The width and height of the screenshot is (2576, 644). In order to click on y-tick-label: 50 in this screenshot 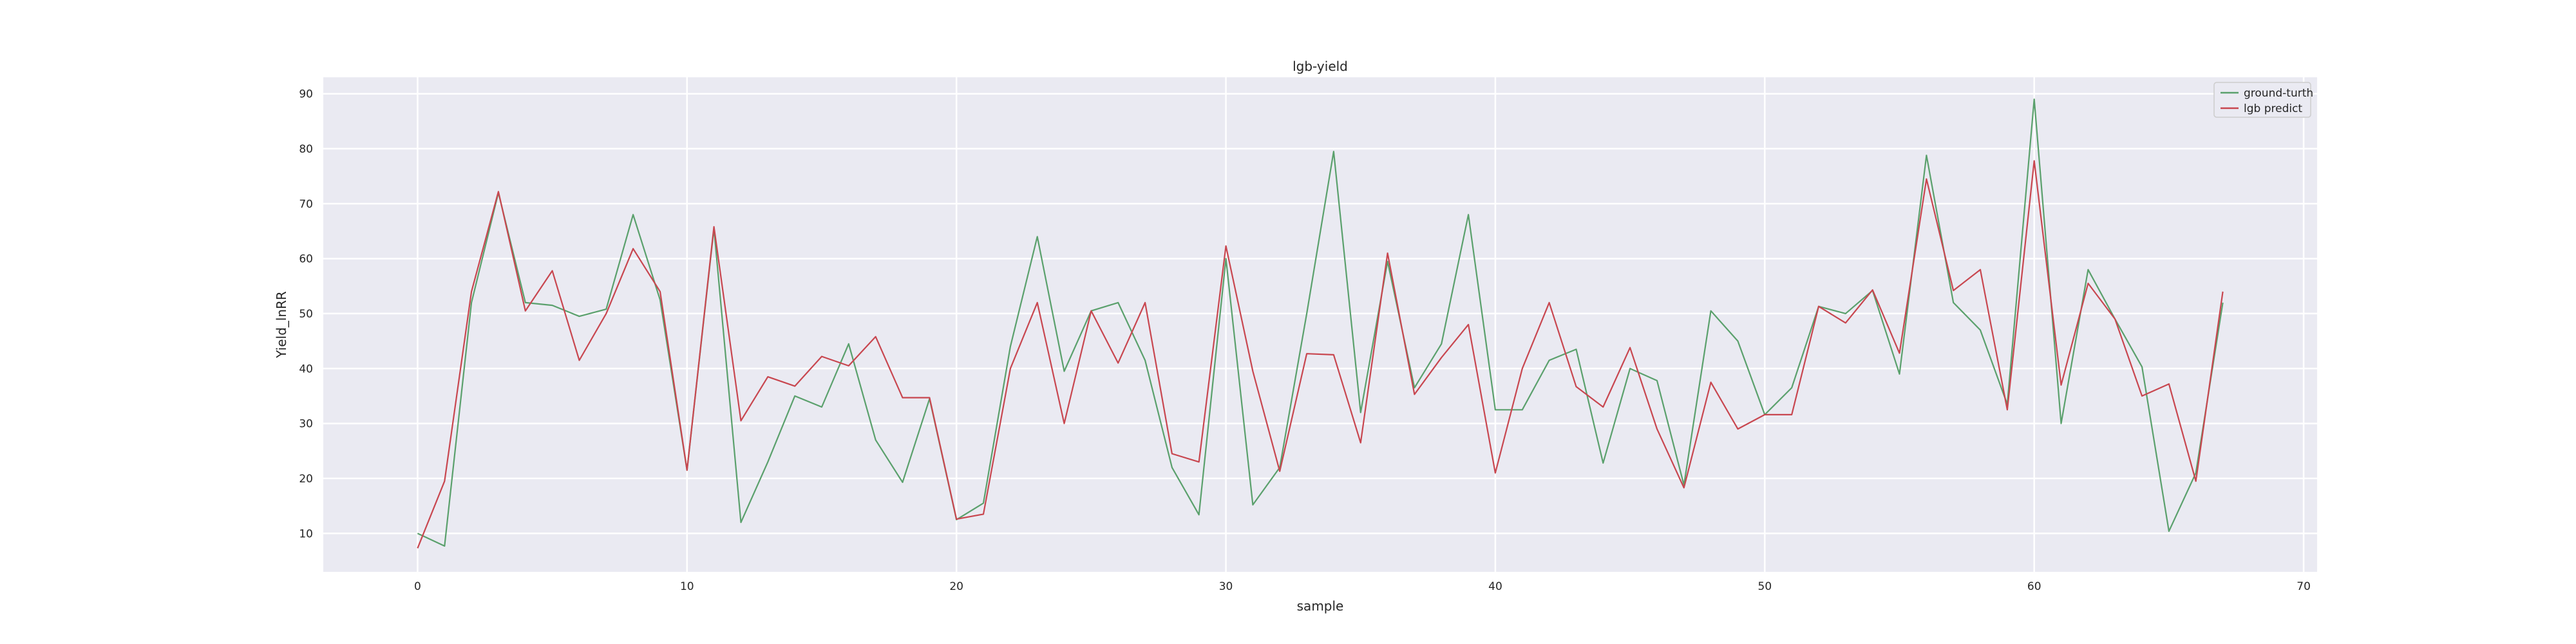, I will do `click(306, 314)`.